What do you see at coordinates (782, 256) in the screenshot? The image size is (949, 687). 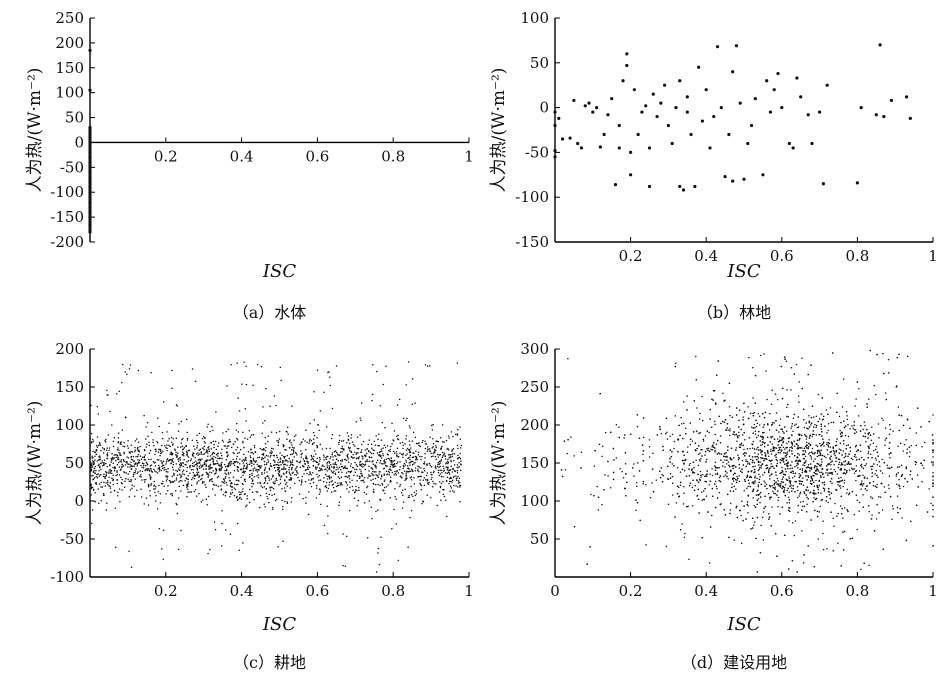 I see `x-tick-label: 0.6` at bounding box center [782, 256].